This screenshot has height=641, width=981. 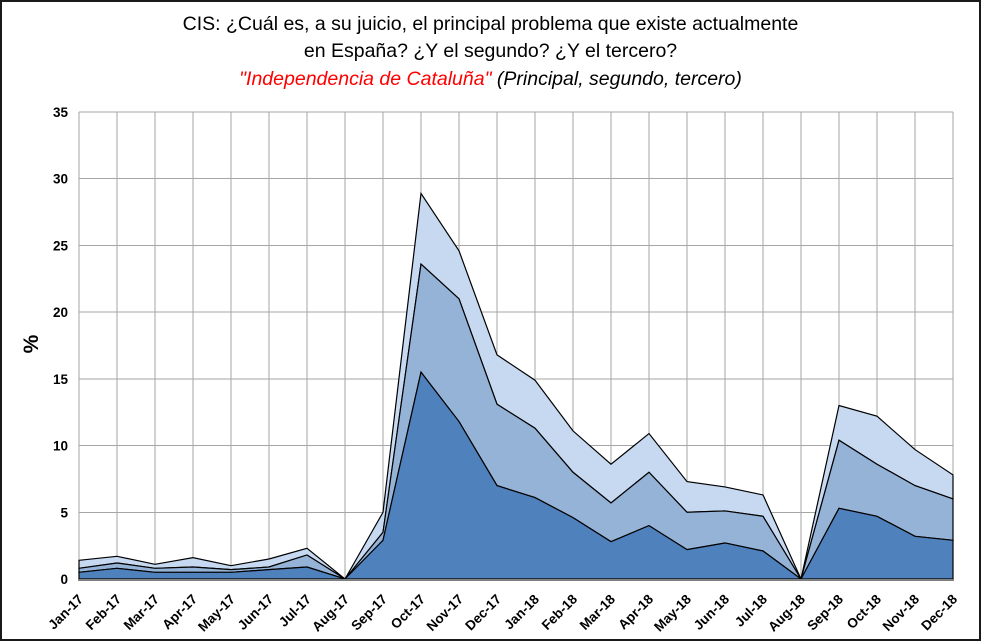 What do you see at coordinates (521, 611) in the screenshot?
I see `x-tick-label: Jan-18` at bounding box center [521, 611].